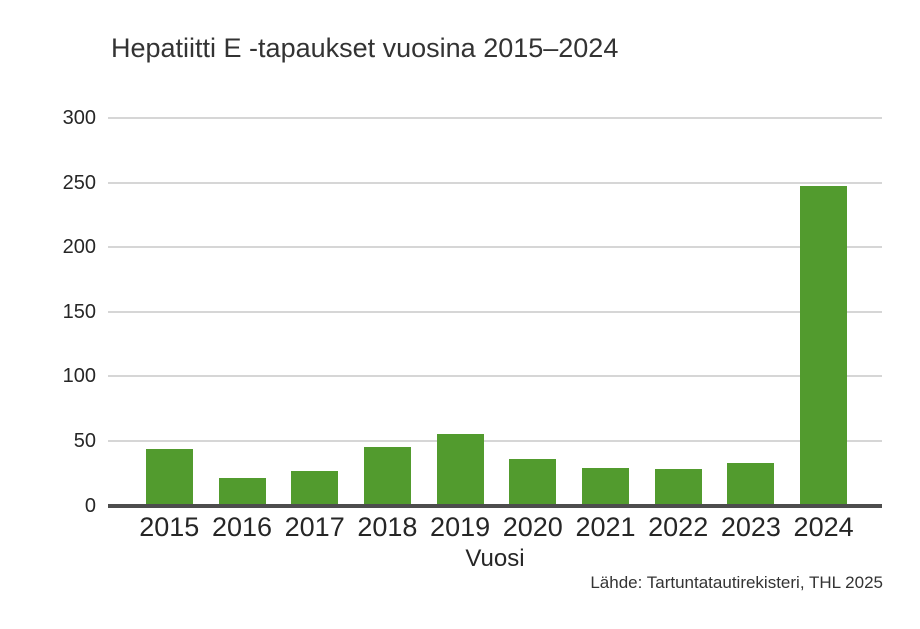 This screenshot has width=920, height=629. I want to click on y-tick-label-300: 300, so click(79, 118).